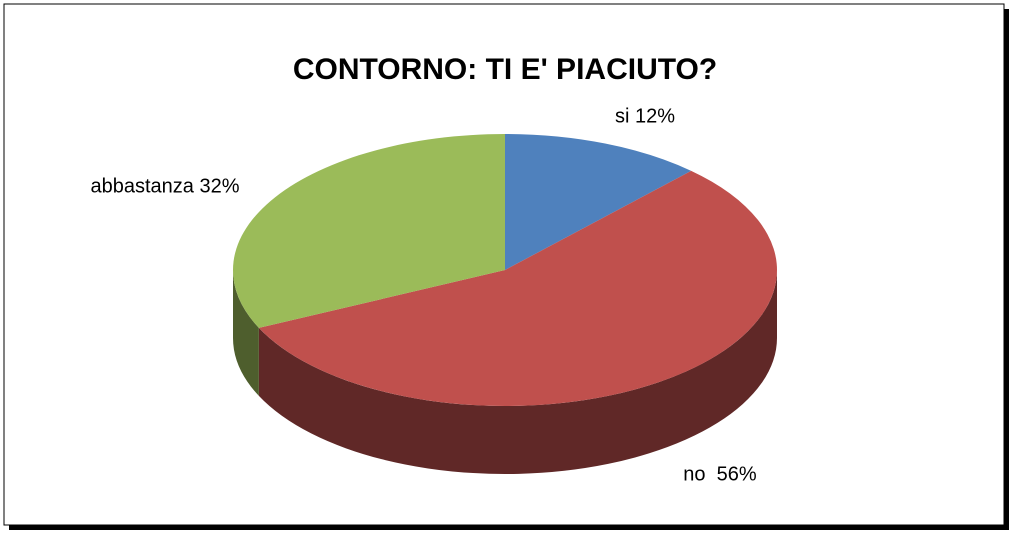 The image size is (1021, 540). Describe the element at coordinates (164, 186) in the screenshot. I see `data-label: abbastanza 32%` at that location.